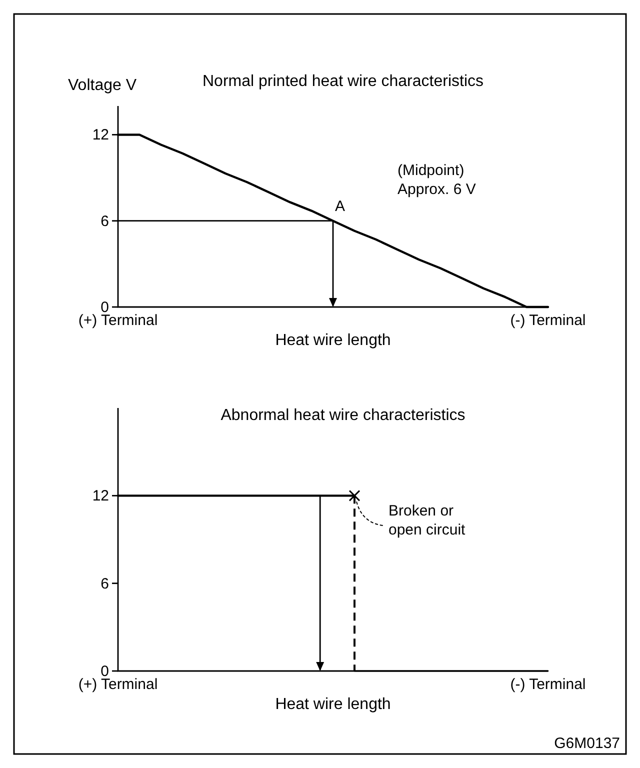  Describe the element at coordinates (102, 85) in the screenshot. I see `y-axis-title: Voltage V` at that location.